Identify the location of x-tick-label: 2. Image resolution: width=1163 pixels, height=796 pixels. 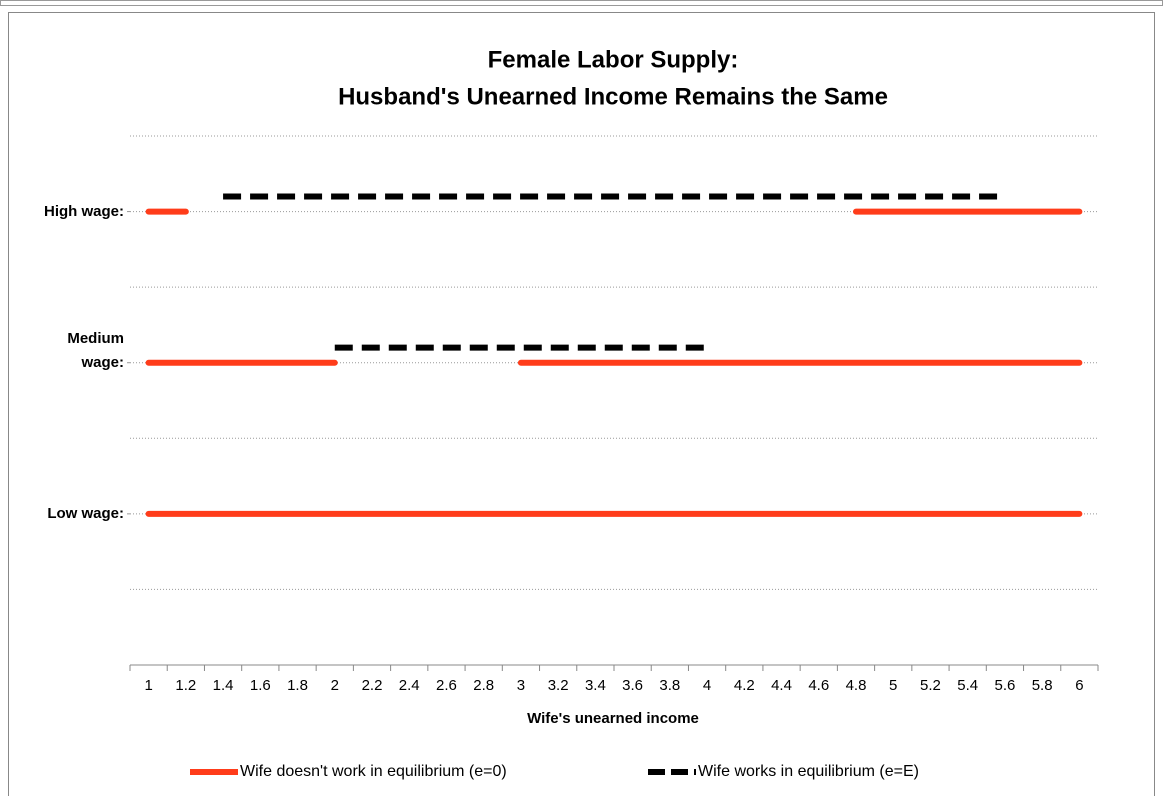
(335, 685).